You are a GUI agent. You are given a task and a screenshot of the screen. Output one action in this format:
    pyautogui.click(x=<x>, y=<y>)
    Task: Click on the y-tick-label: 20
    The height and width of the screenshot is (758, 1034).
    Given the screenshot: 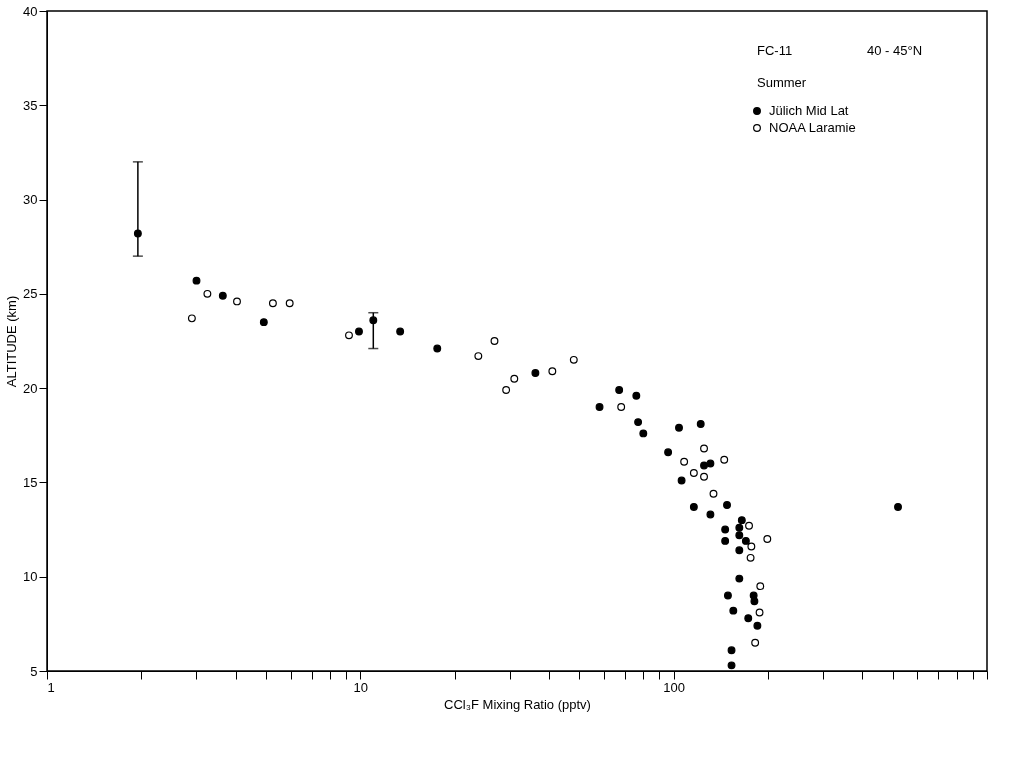 What is the action you would take?
    pyautogui.click(x=30, y=388)
    